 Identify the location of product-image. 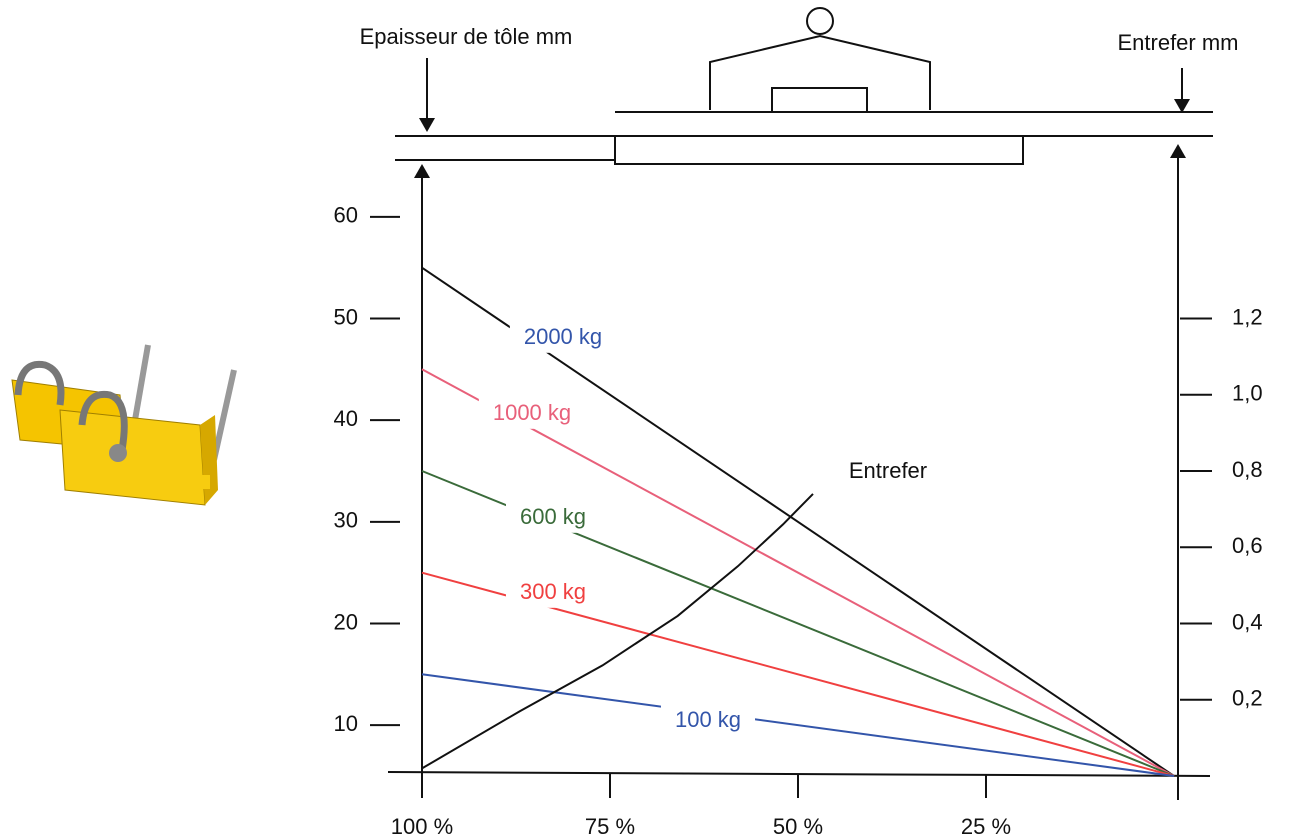
(124, 425).